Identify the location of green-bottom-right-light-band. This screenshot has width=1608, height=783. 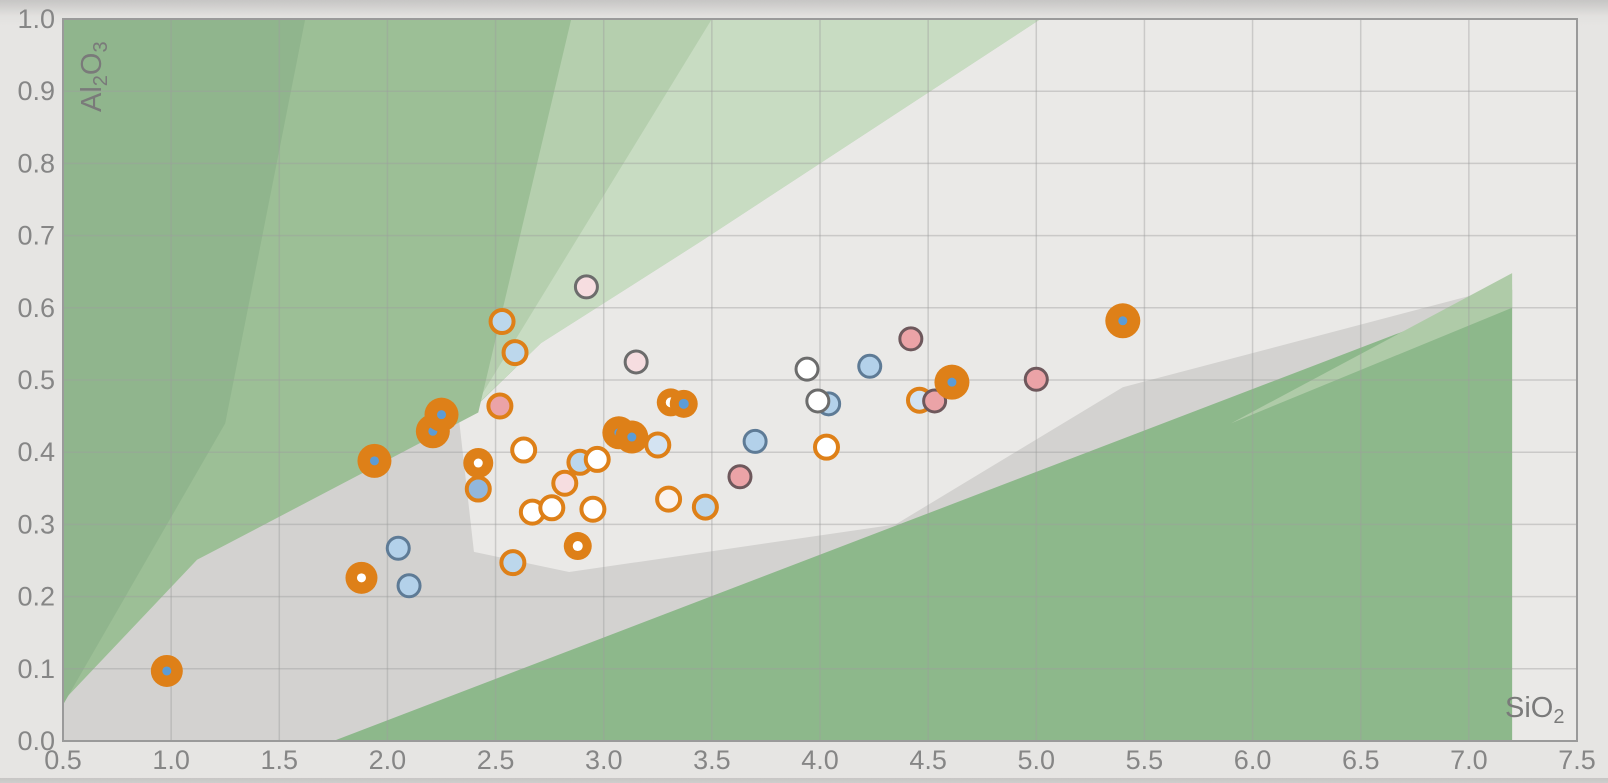
(1371, 348).